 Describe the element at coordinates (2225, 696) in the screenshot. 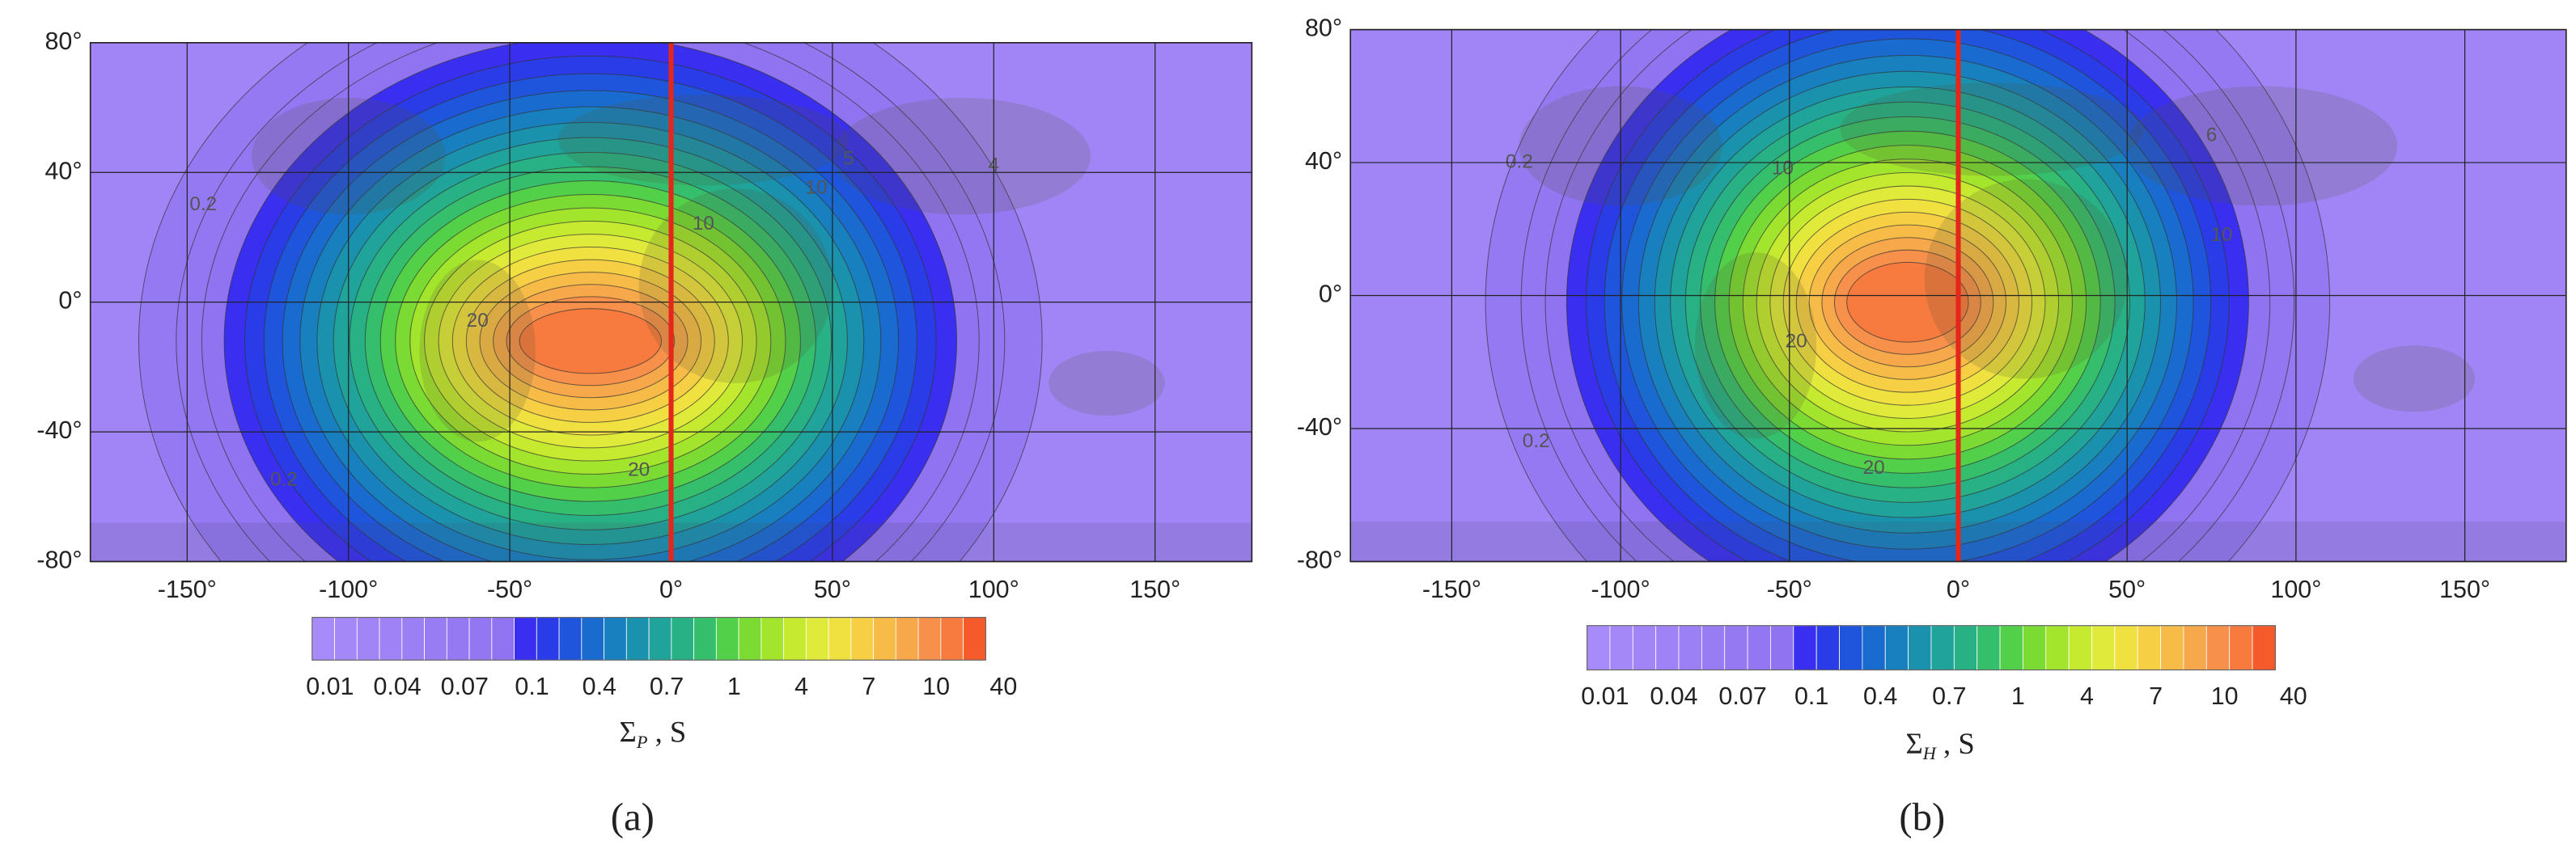

I see `colorbar-tick-label: 10` at that location.